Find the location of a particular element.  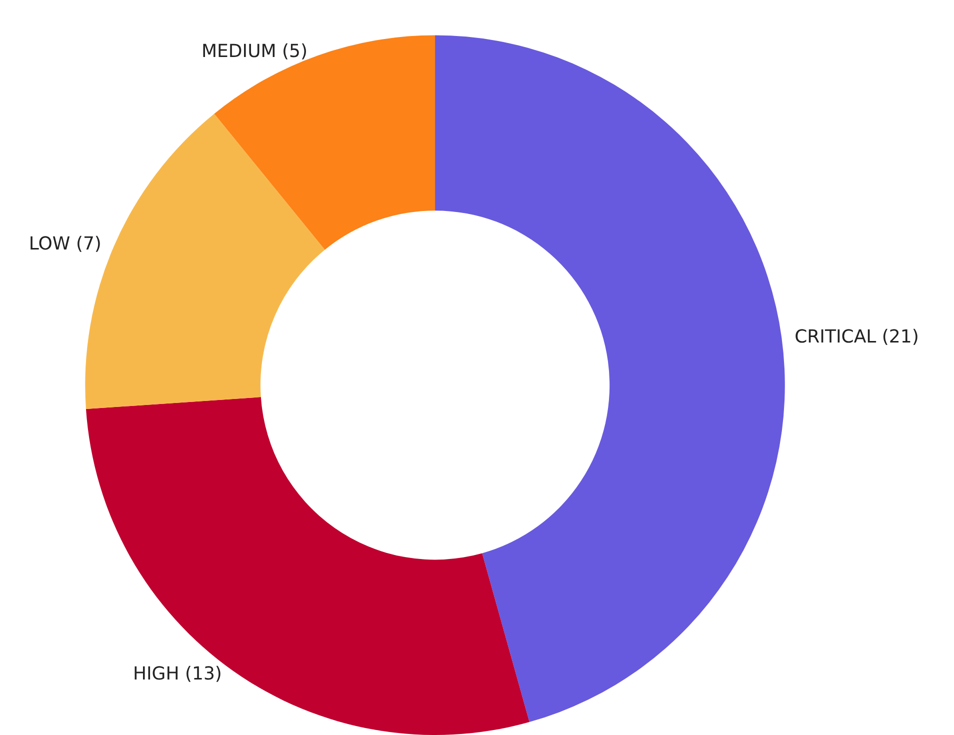

slice-label: HIGH (13) is located at coordinates (177, 674).